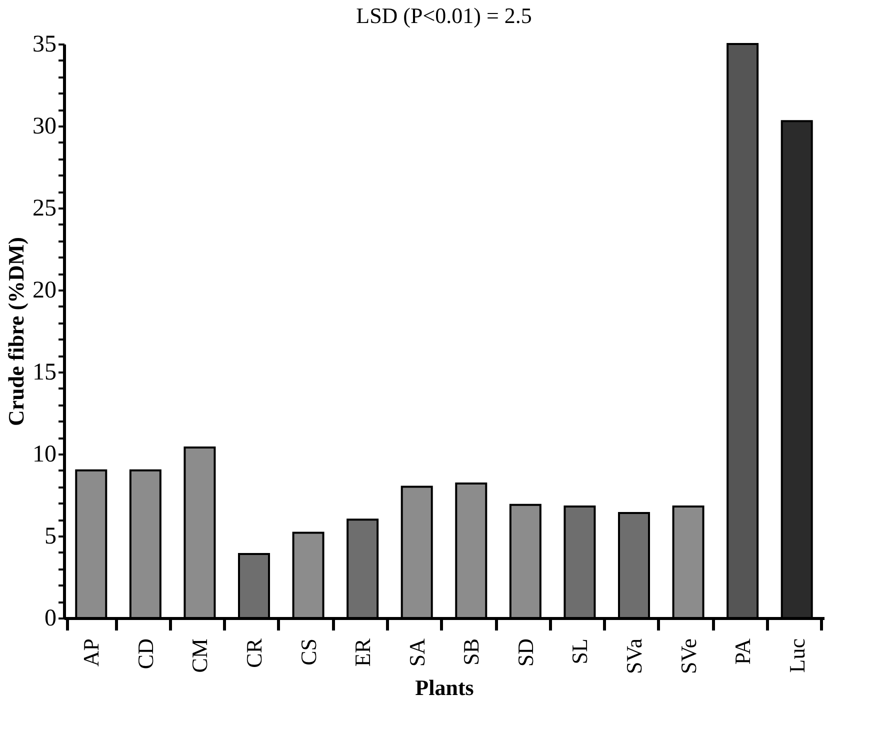 The image size is (878, 751). Describe the element at coordinates (525, 652) in the screenshot. I see `x-tick-label: SD` at that location.